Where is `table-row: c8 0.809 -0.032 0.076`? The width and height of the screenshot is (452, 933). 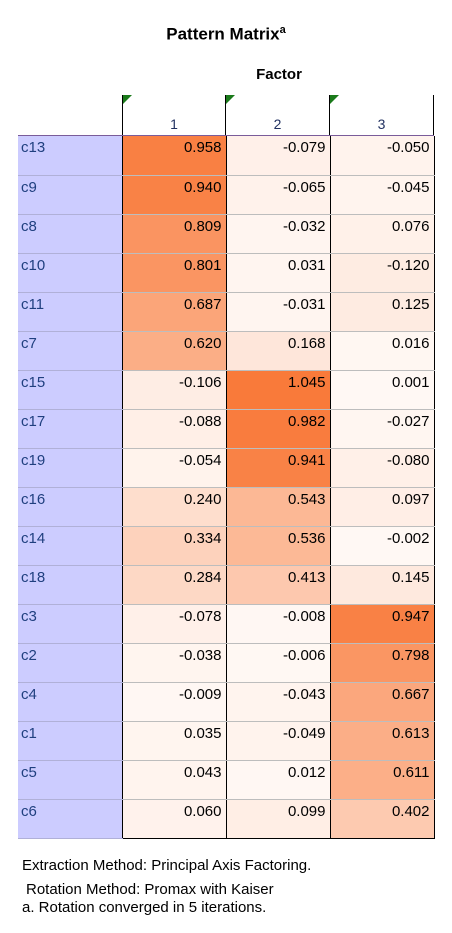
table-row: c8 0.809 -0.032 0.076 is located at coordinates (226, 234).